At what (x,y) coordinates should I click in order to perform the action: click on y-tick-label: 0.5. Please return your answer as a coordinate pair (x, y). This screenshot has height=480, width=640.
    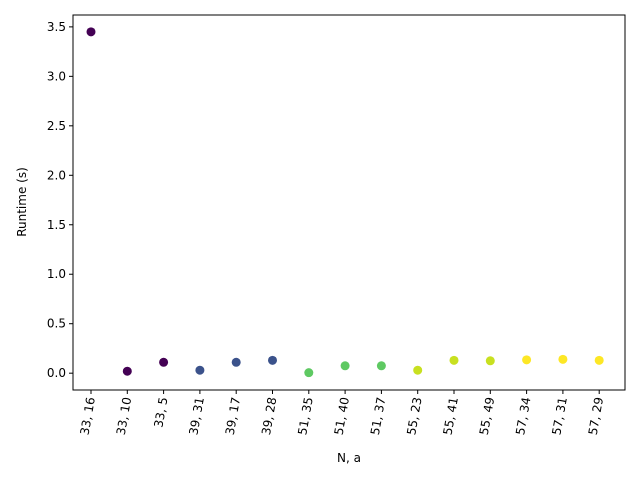
    Looking at the image, I should click on (56, 324).